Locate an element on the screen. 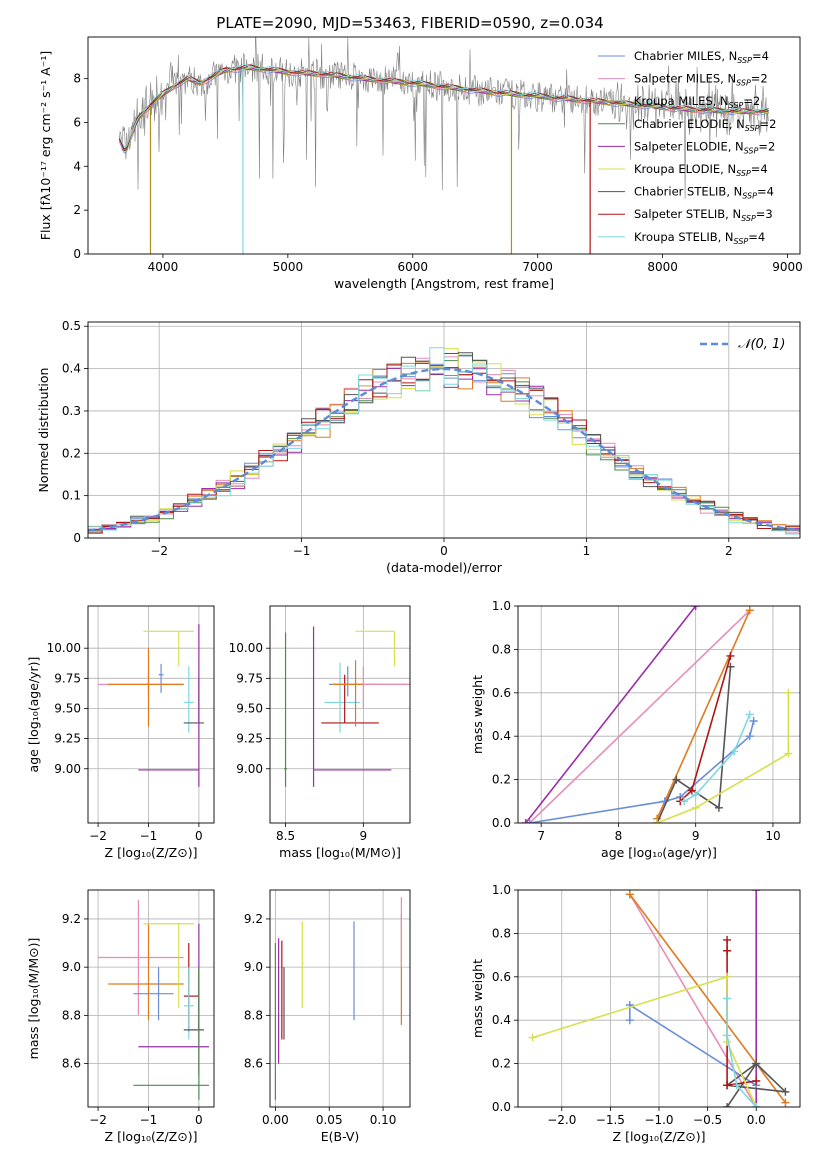 Image resolution: width=819 pixels, height=1170 pixels. x-tick-label: 4000 is located at coordinates (163, 267).